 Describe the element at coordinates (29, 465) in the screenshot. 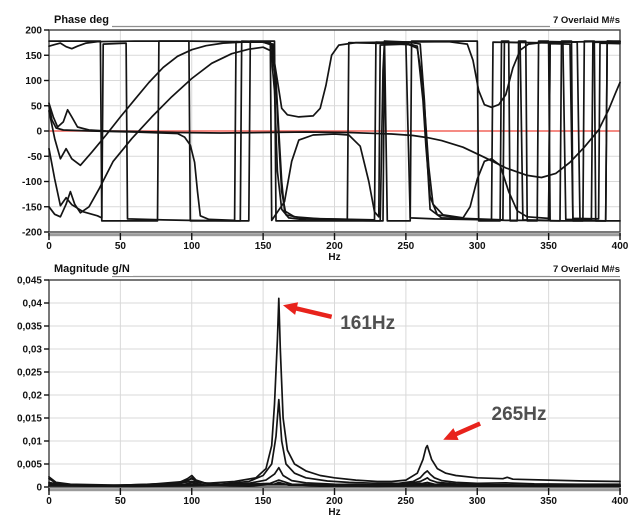

I see `tick-label: 0,005` at that location.